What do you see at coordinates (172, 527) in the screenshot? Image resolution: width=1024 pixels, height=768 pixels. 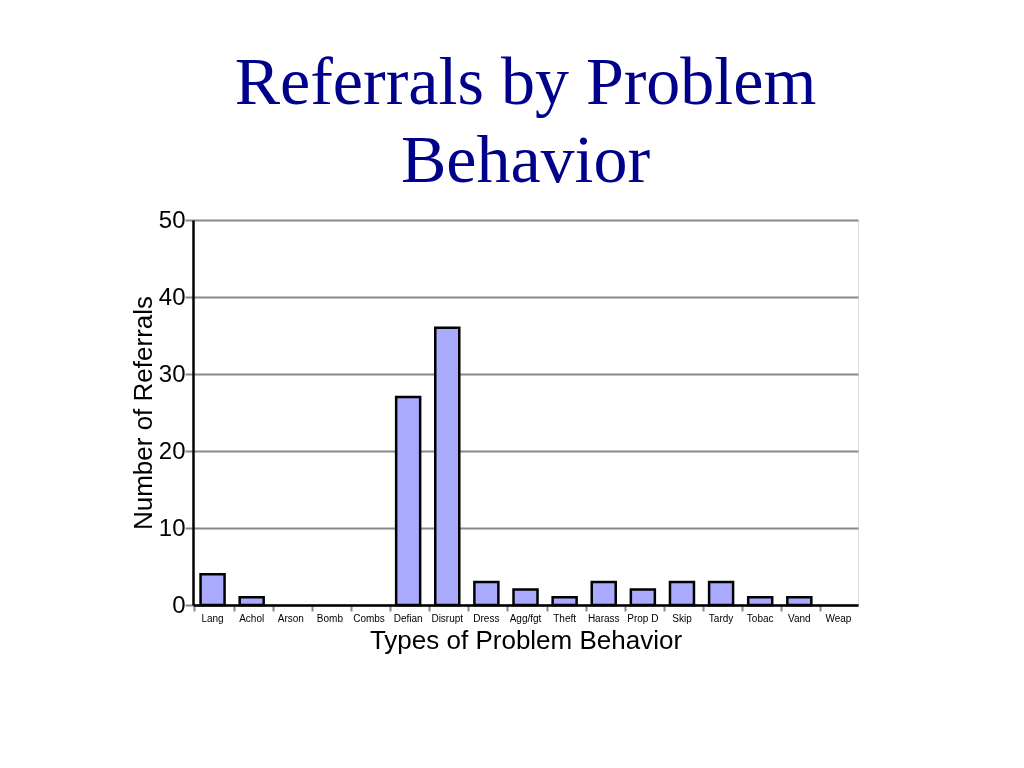 I see `y-tick-label: 10` at bounding box center [172, 527].